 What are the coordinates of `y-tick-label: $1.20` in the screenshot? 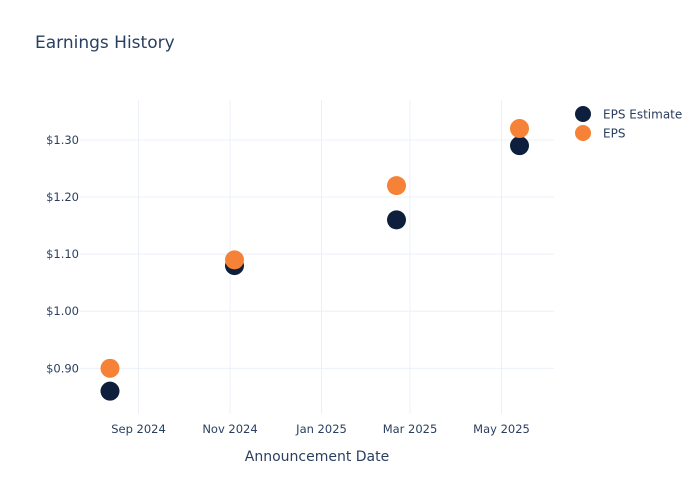 It's located at (62, 197).